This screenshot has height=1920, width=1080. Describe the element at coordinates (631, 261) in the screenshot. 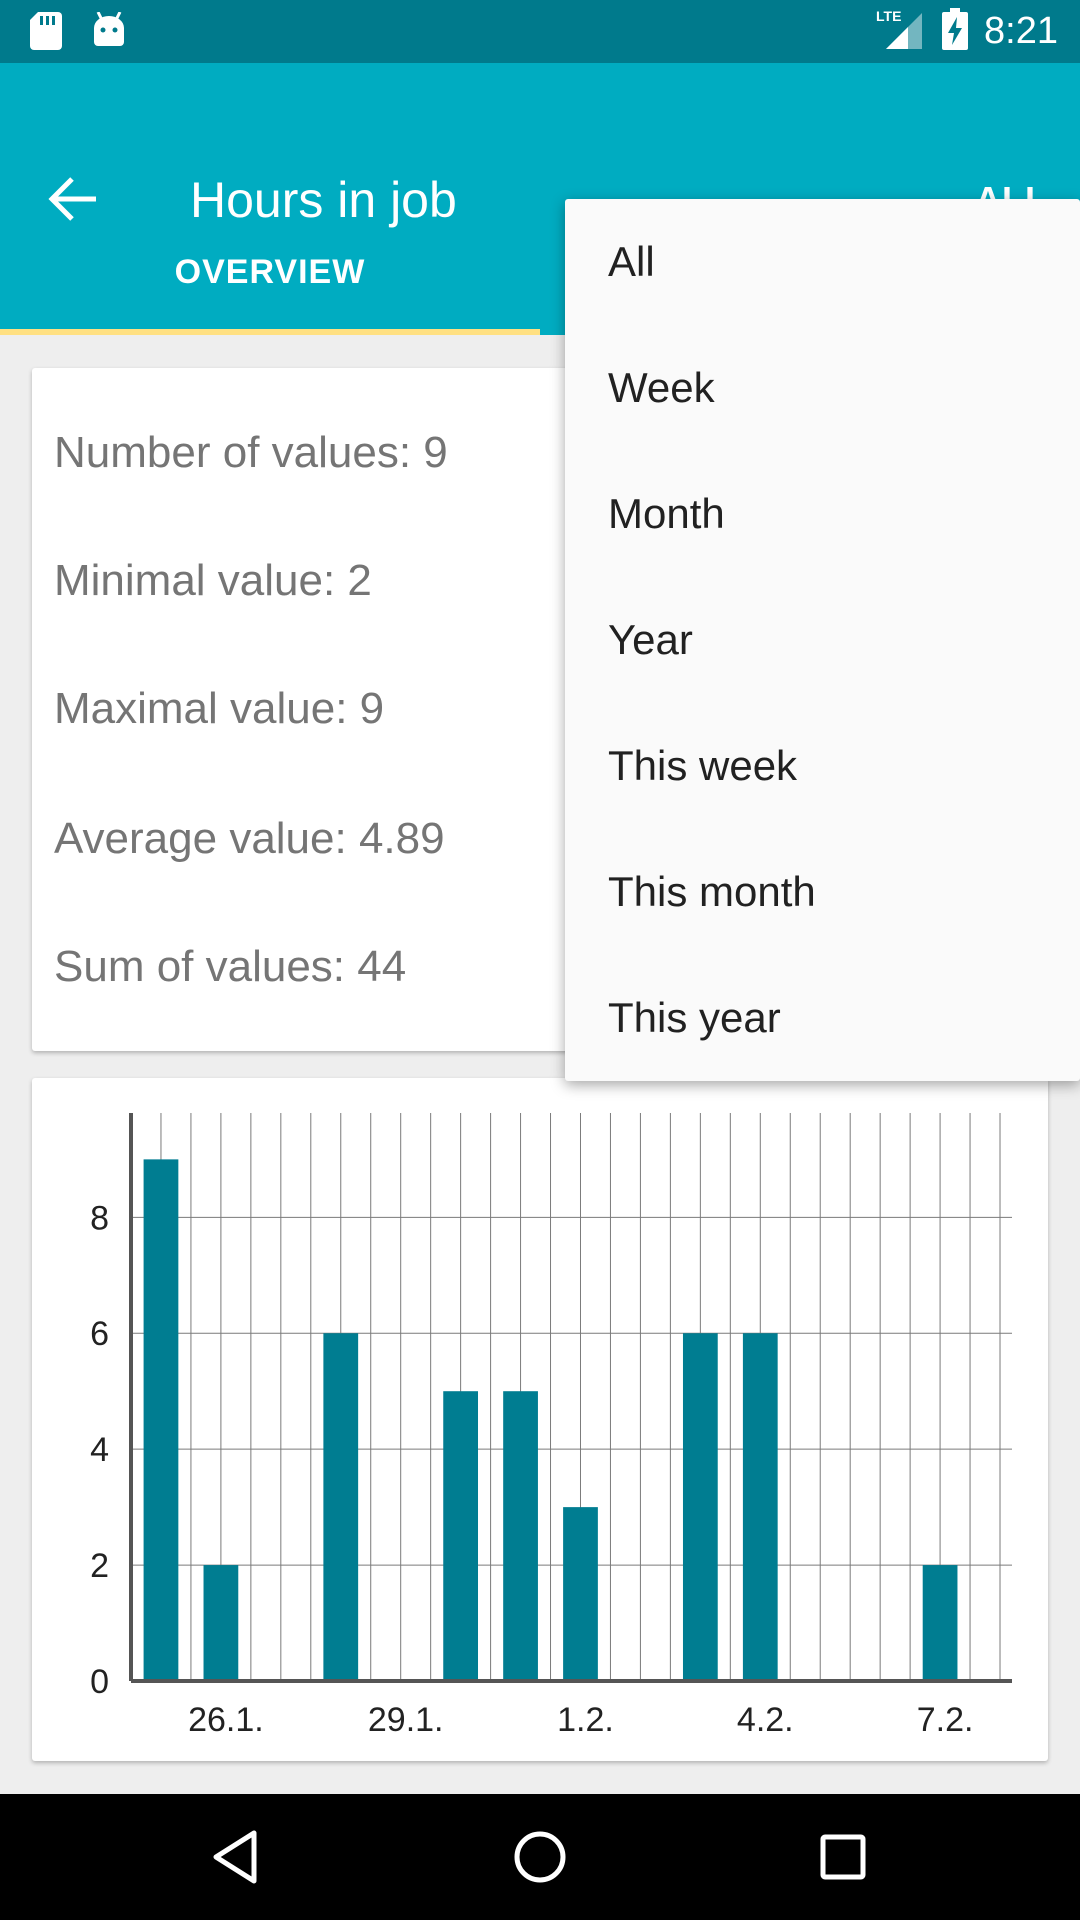

I see `dropdown-item-label: All` at that location.